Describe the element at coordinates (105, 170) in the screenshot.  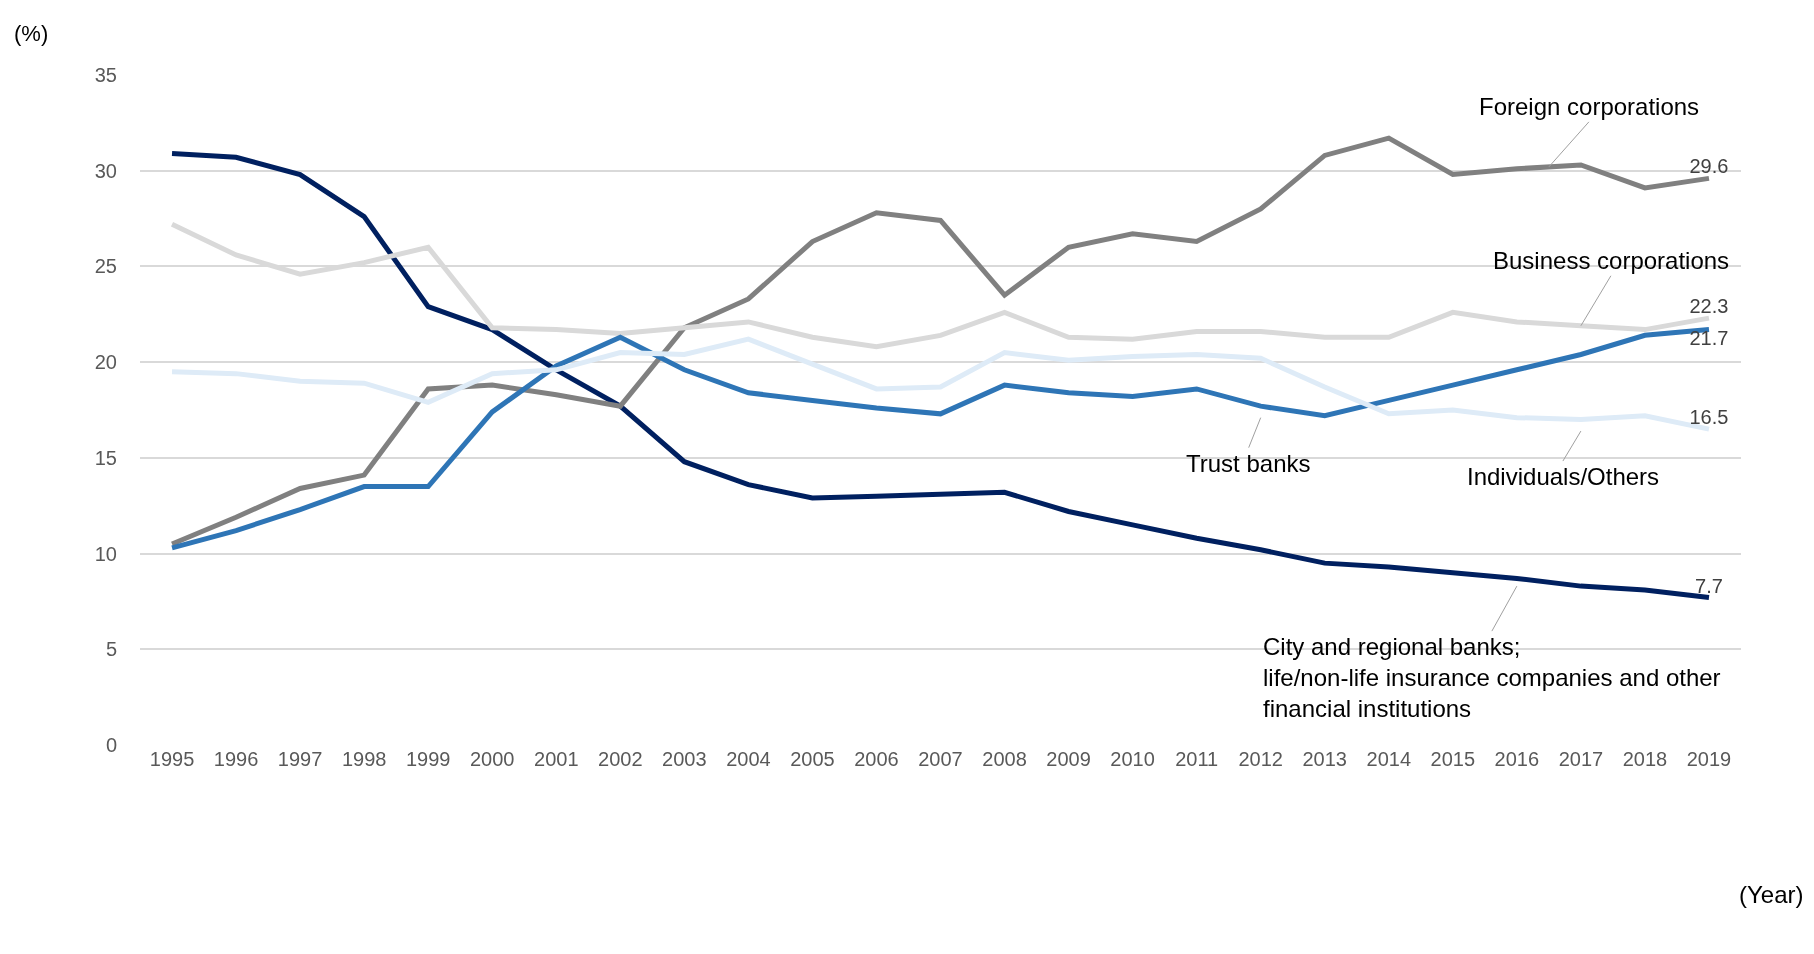
I see `y-tick-label: 30` at that location.